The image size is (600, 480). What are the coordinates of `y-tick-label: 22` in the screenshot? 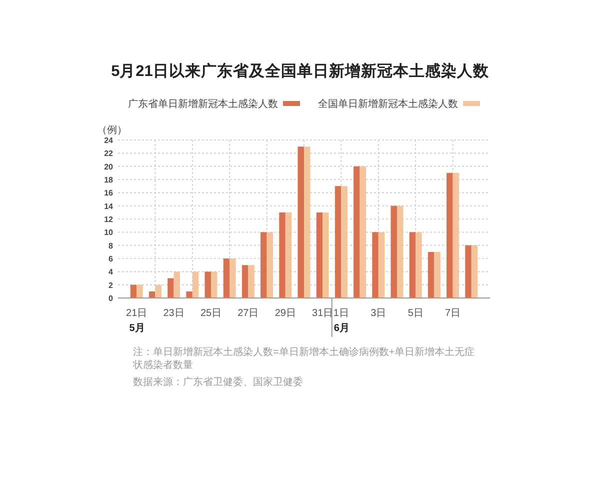 It's located at (109, 153).